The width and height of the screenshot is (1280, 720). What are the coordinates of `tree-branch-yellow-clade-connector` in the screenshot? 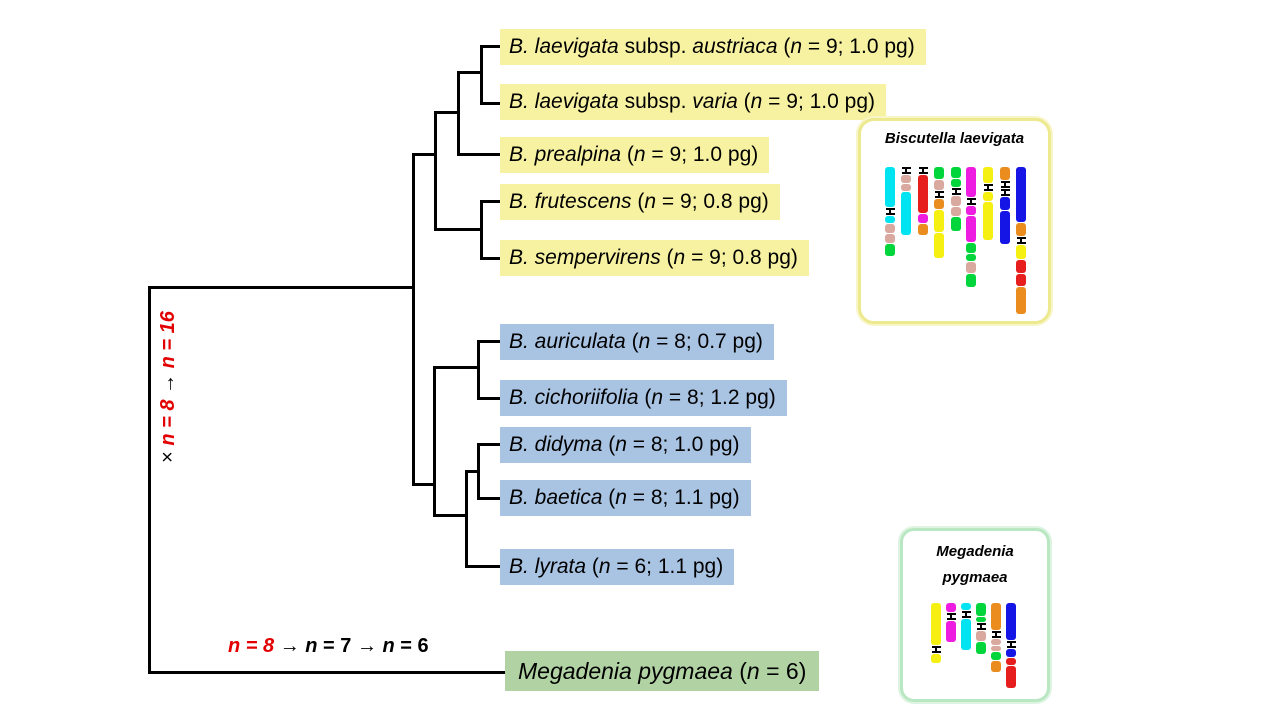 It's located at (424, 154).